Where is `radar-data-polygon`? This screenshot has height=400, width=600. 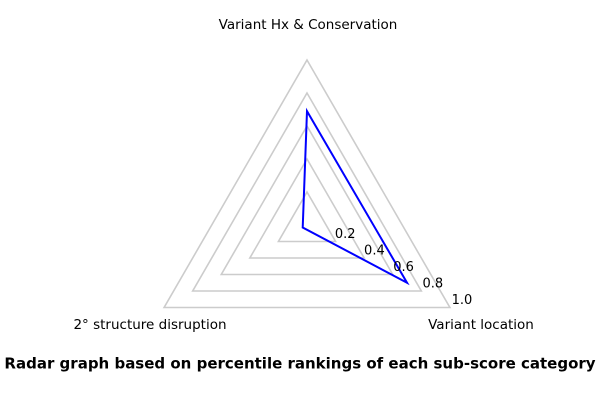
radar-data-polygon is located at coordinates (355, 196).